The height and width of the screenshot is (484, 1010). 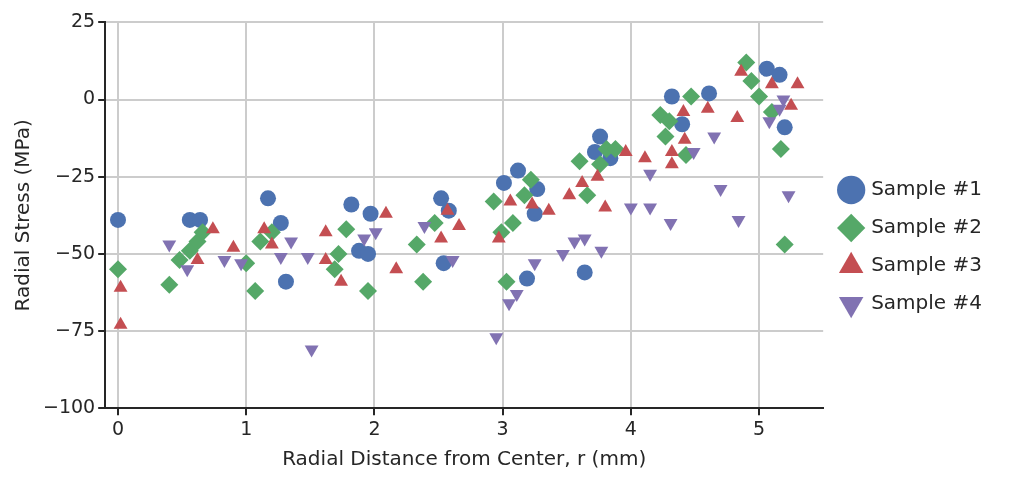 What do you see at coordinates (118, 427) in the screenshot?
I see `x-tick-label: 0` at bounding box center [118, 427].